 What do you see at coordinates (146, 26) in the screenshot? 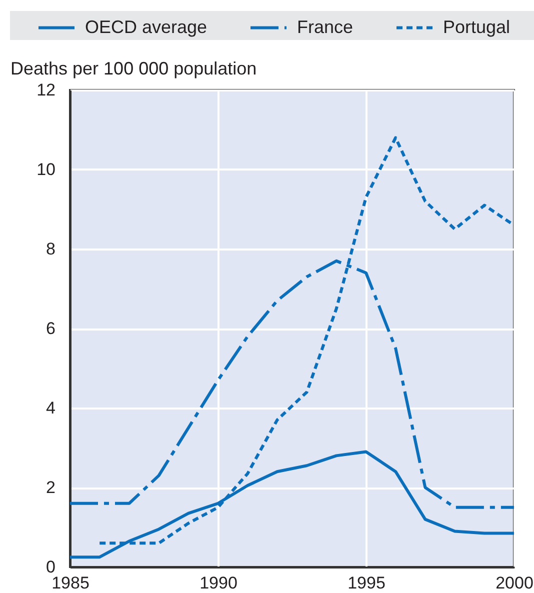
I see `legend-label: OECD average` at bounding box center [146, 26].